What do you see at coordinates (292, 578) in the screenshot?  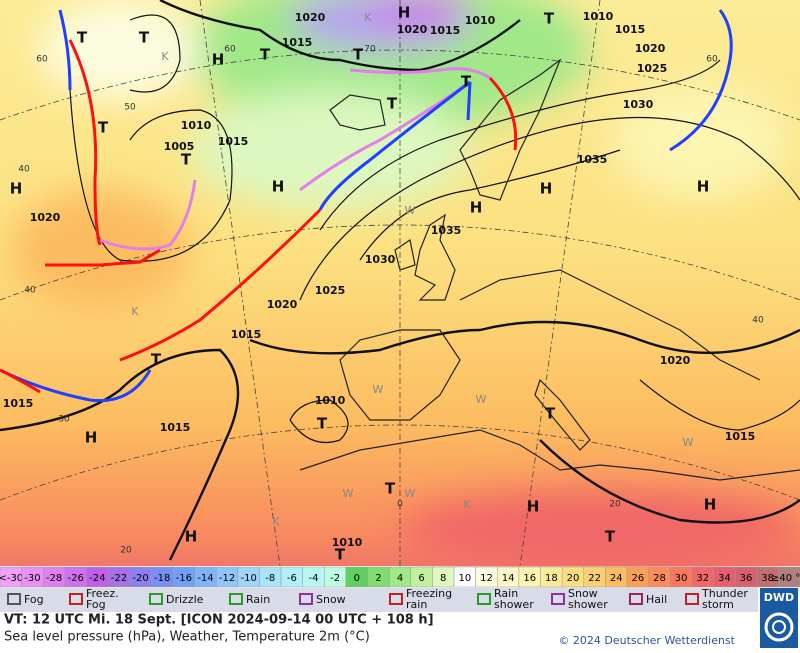 I see `scale-label: -6` at bounding box center [292, 578].